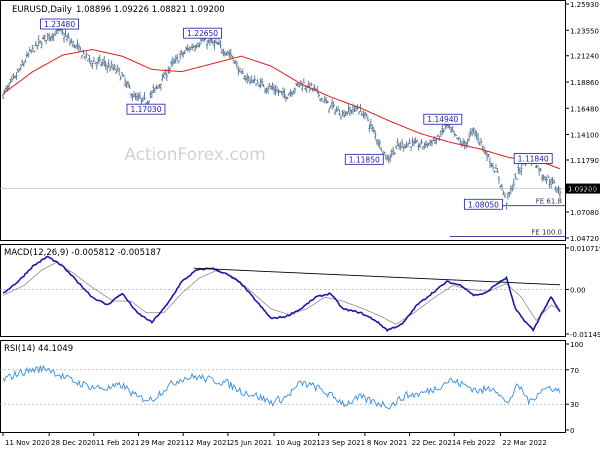  I want to click on price-annotation: 1.23480, so click(59, 24).